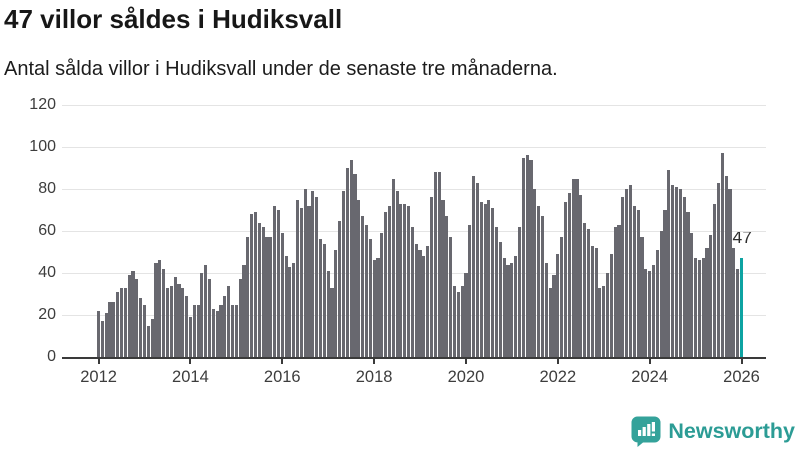 This screenshot has width=800, height=450. What do you see at coordinates (731, 431) in the screenshot?
I see `brand-name: Newsworthy` at bounding box center [731, 431].